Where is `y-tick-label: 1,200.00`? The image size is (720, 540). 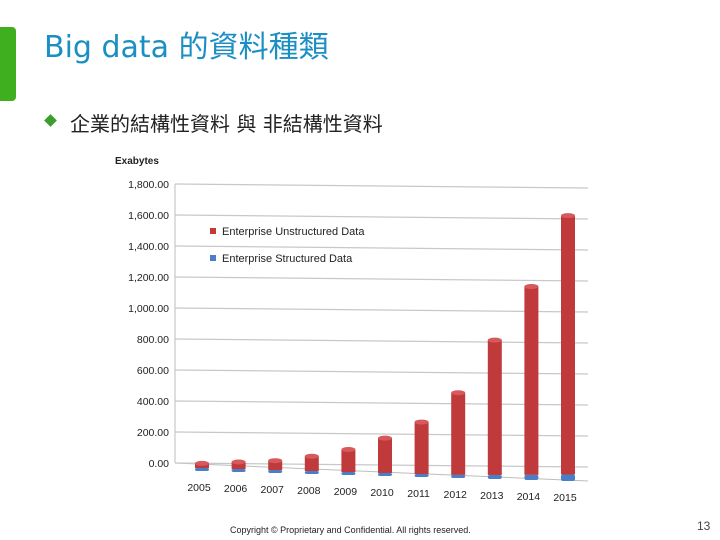
y-tick-label: 1,200.00 is located at coordinates (148, 278).